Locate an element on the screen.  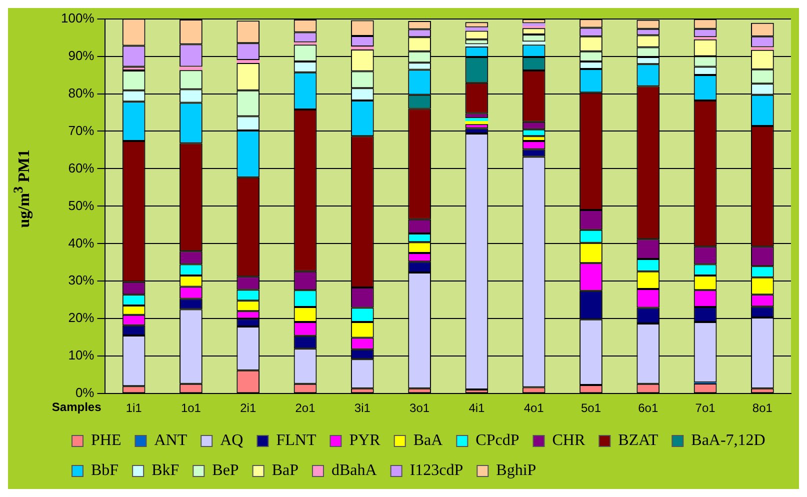
y-tick-label: 40% is located at coordinates (81, 242).